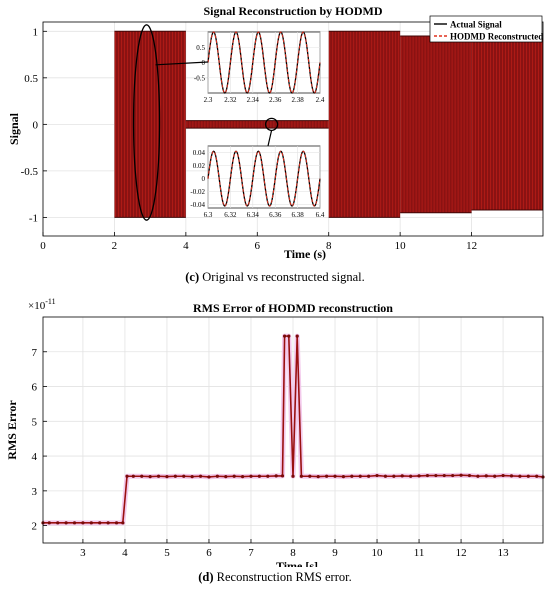 This screenshot has width=550, height=589. Describe the element at coordinates (476, 25) in the screenshot. I see `legend-label: Actual Signal` at that location.